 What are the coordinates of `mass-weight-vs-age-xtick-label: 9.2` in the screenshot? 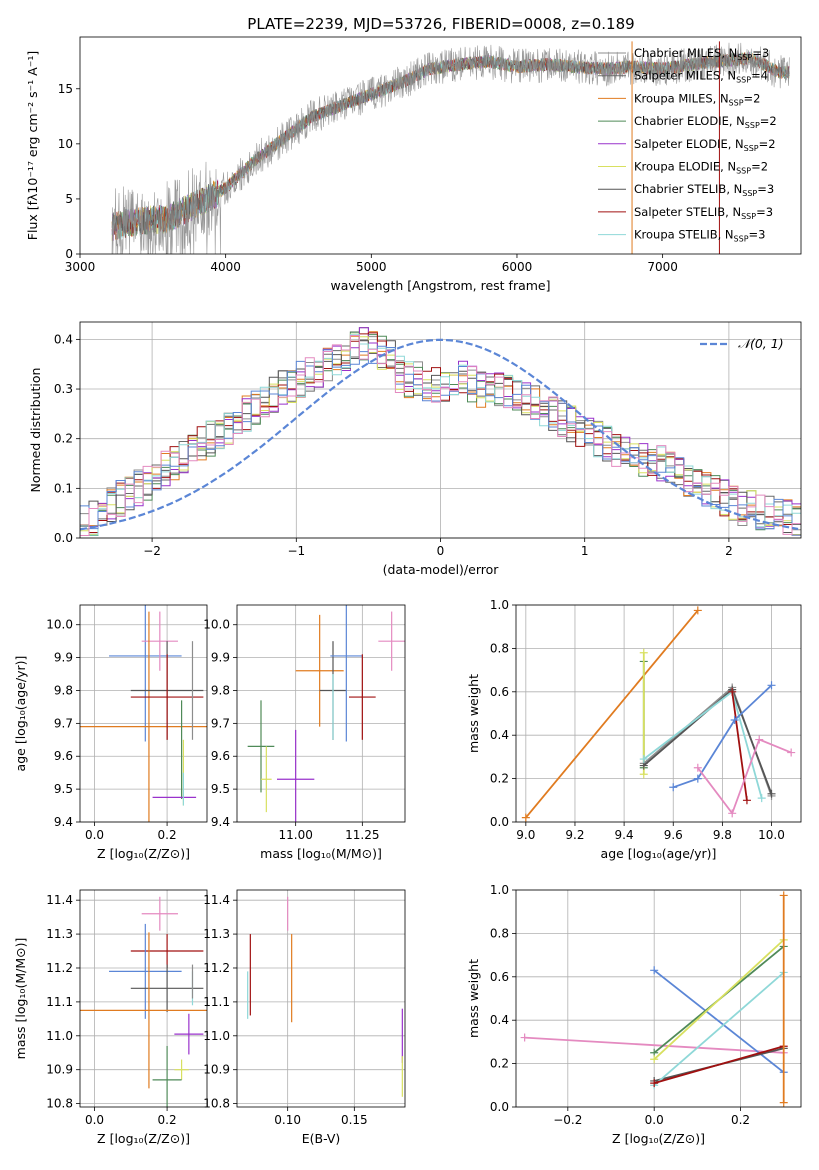 It's located at (574, 835).